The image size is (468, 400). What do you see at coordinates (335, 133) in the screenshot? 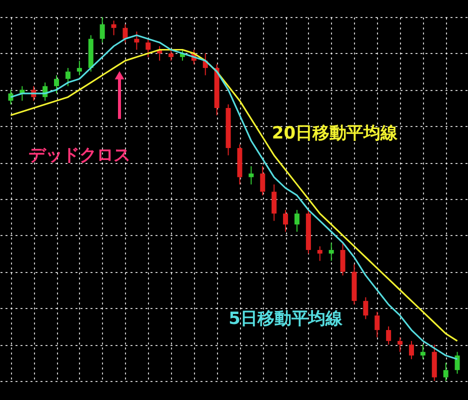
I see `series-label: 20日移動平均線` at bounding box center [335, 133].